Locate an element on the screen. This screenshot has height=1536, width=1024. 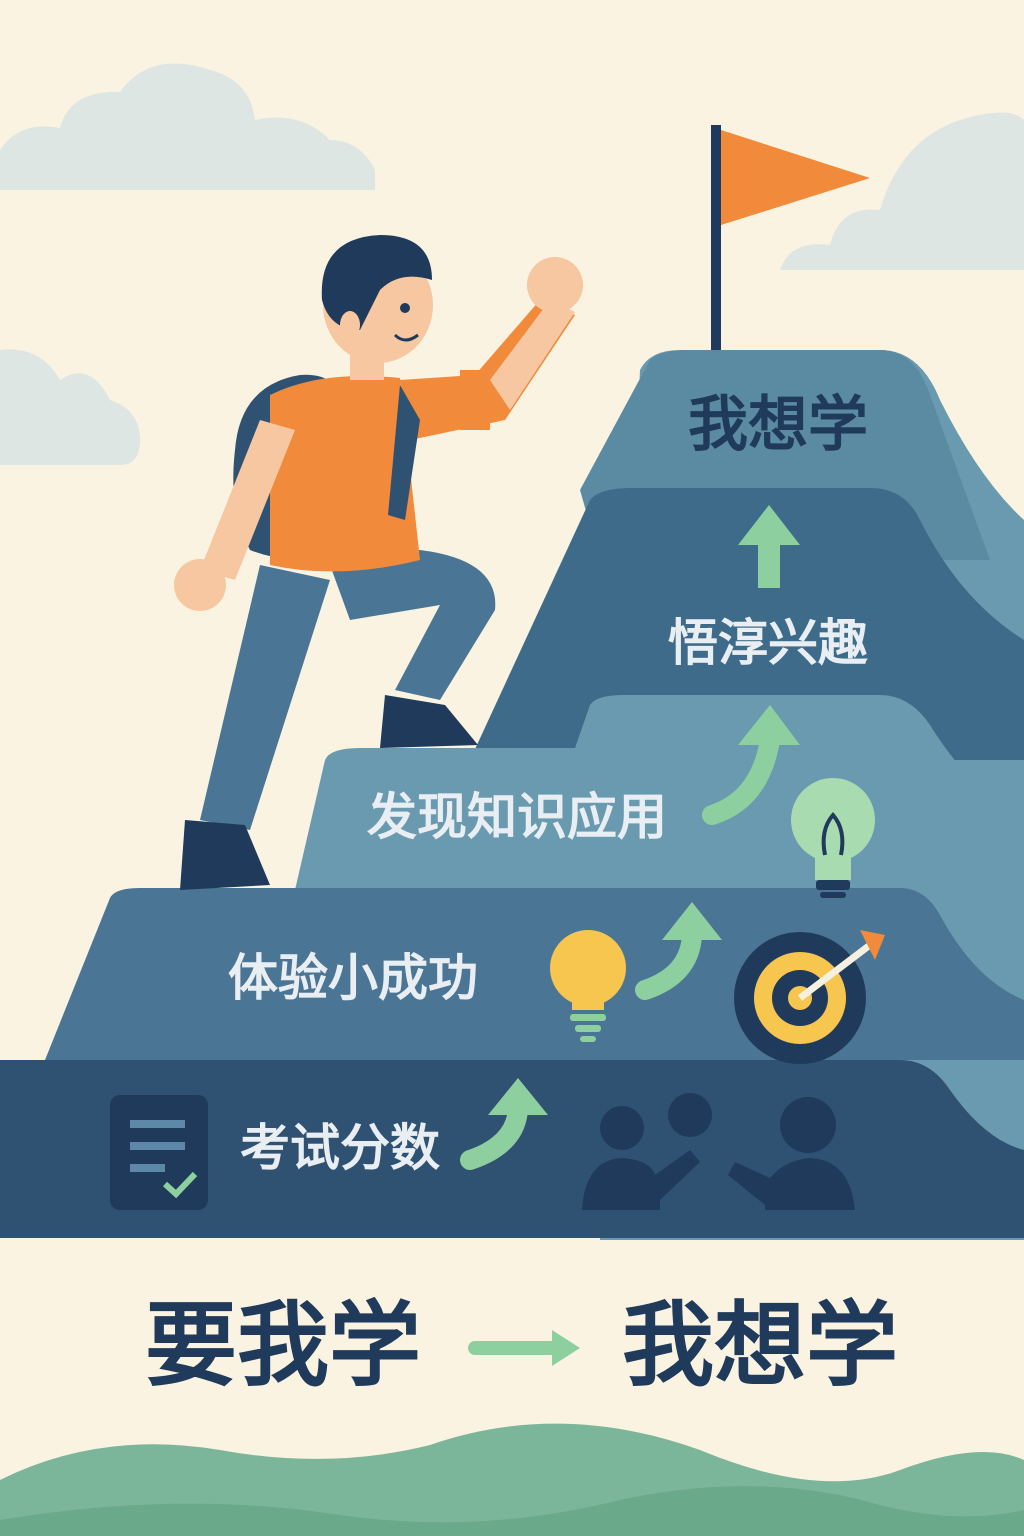
bottom-label-to: 我想学 is located at coordinates (760, 1345).